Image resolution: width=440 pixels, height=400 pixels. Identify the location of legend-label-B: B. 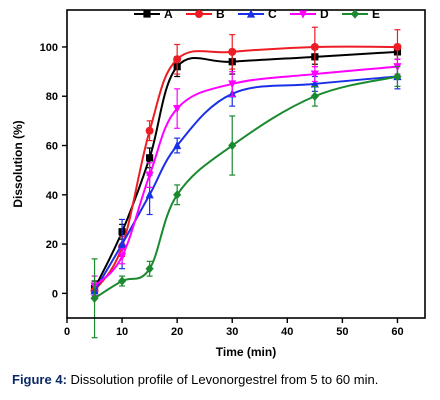
(220, 14).